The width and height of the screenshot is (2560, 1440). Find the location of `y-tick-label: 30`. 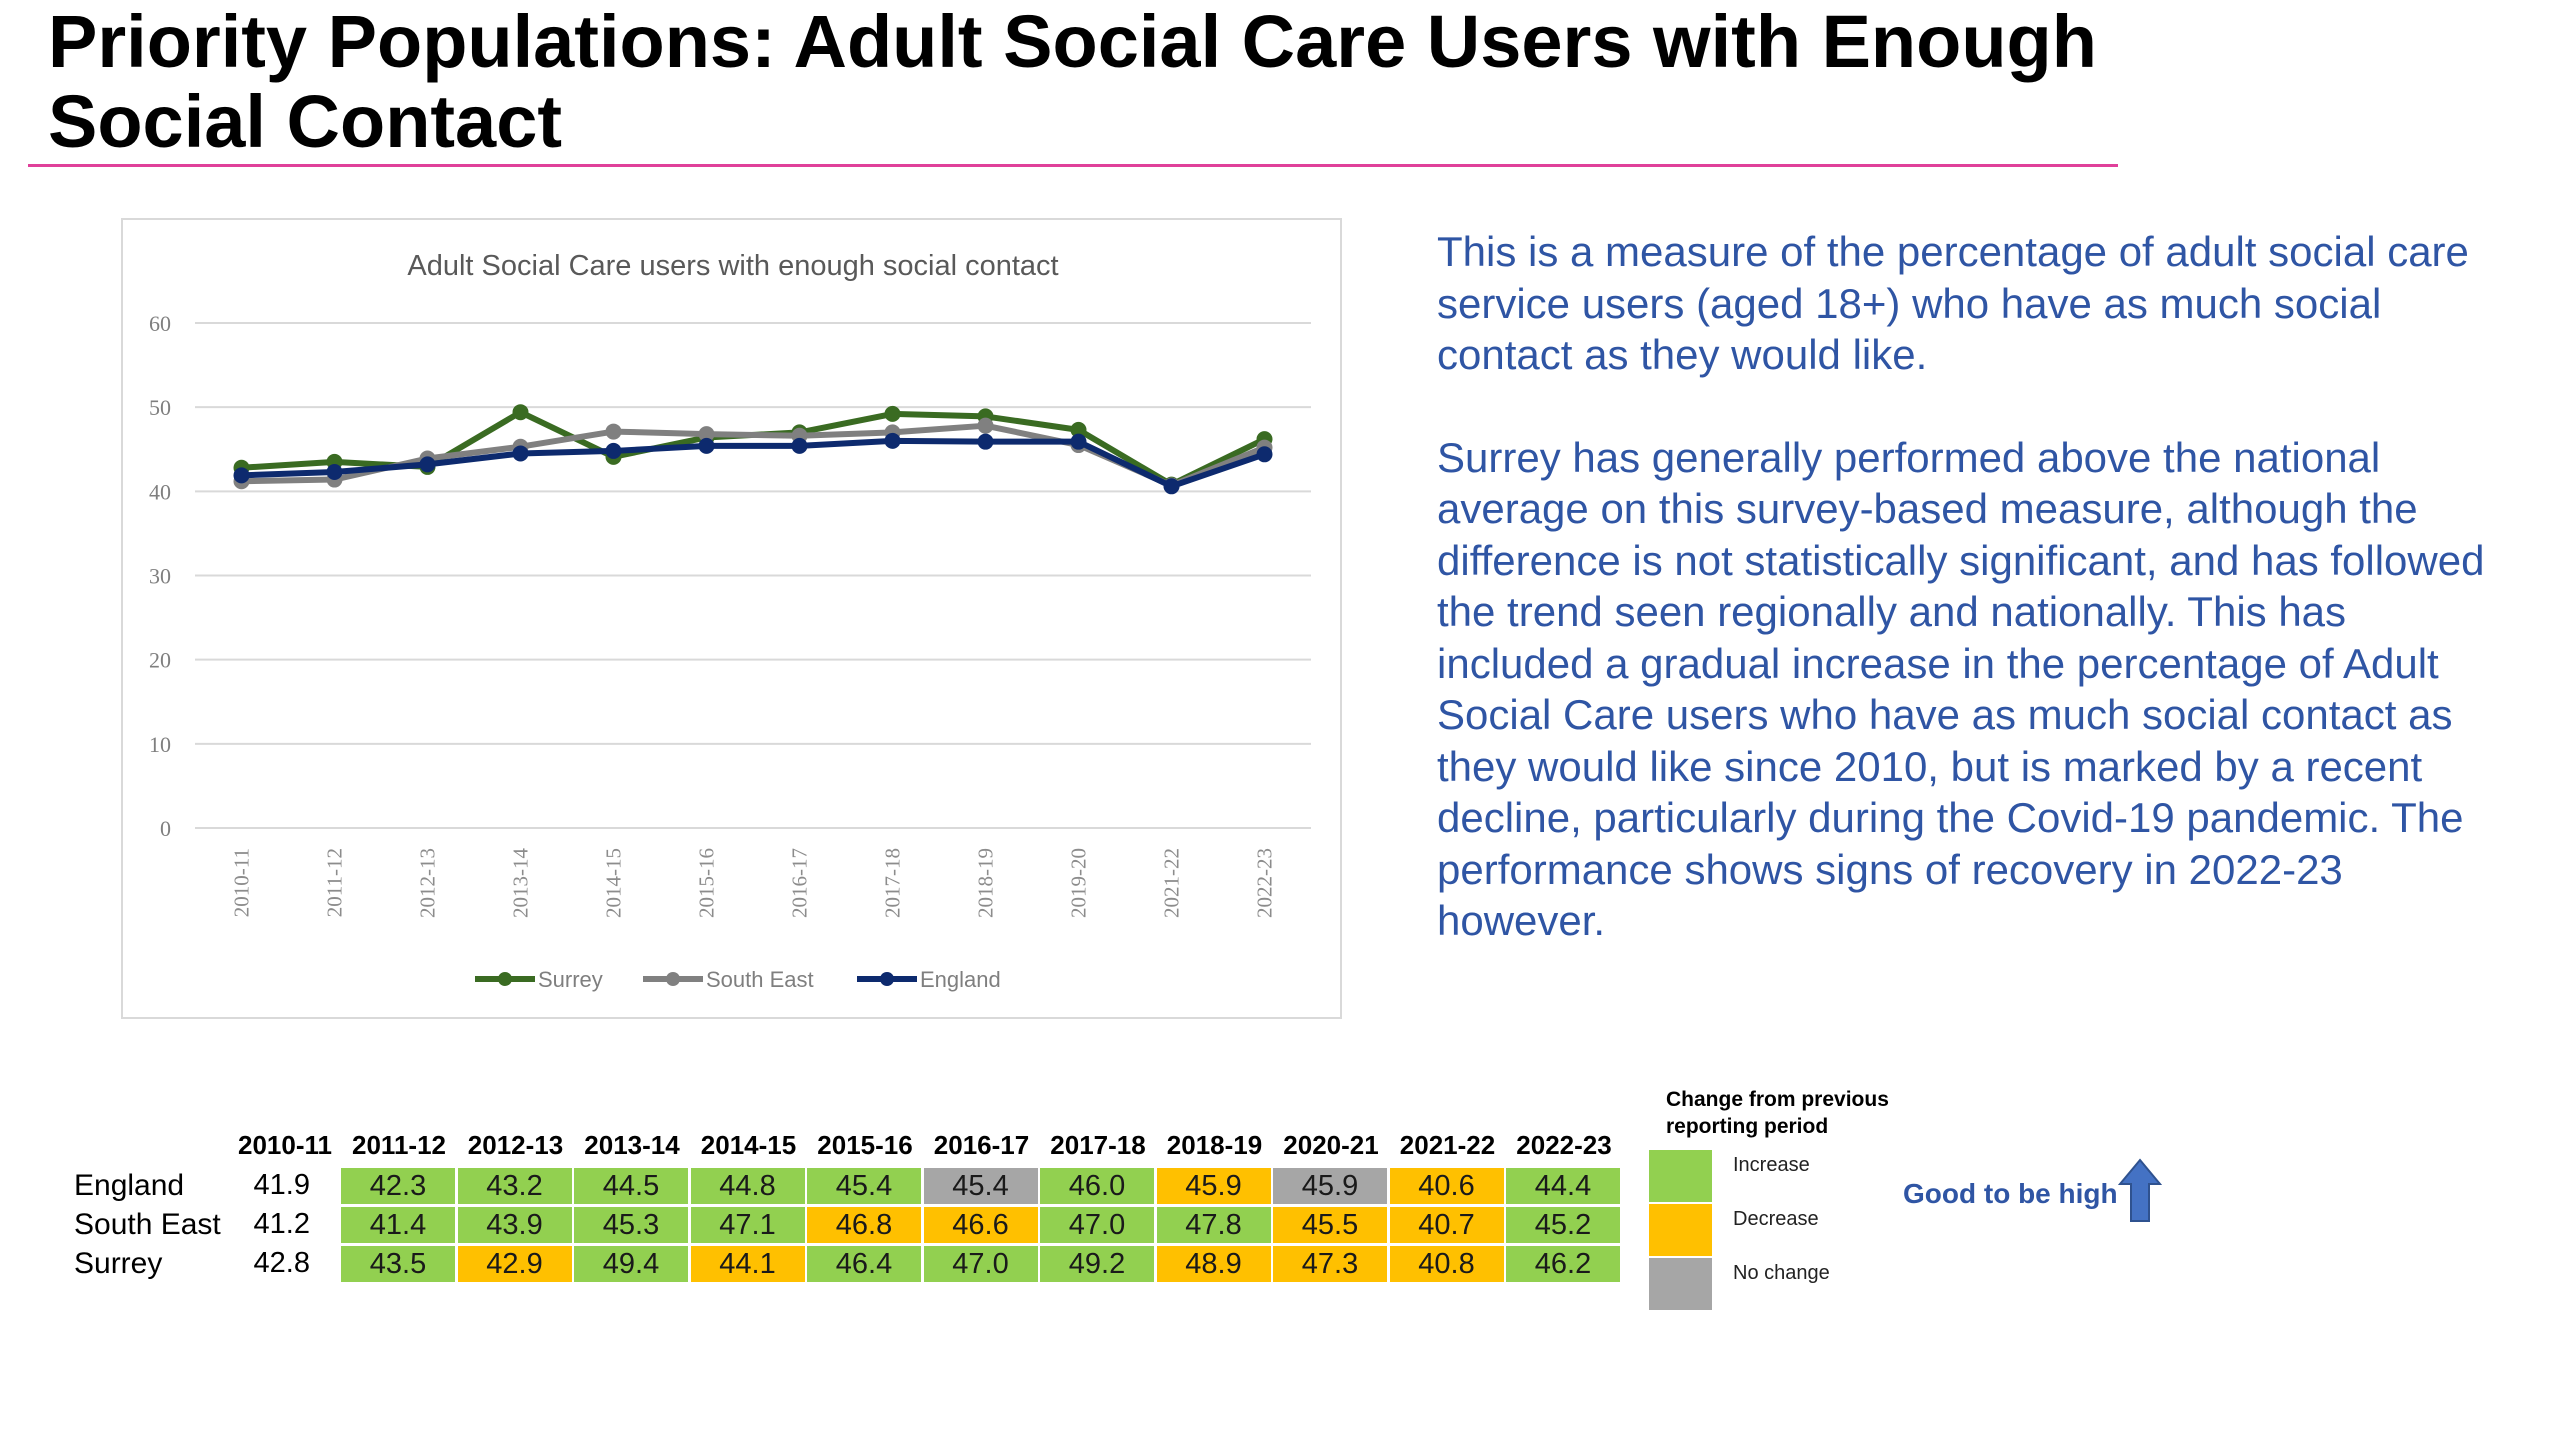

y-tick-label: 30 is located at coordinates (160, 576).